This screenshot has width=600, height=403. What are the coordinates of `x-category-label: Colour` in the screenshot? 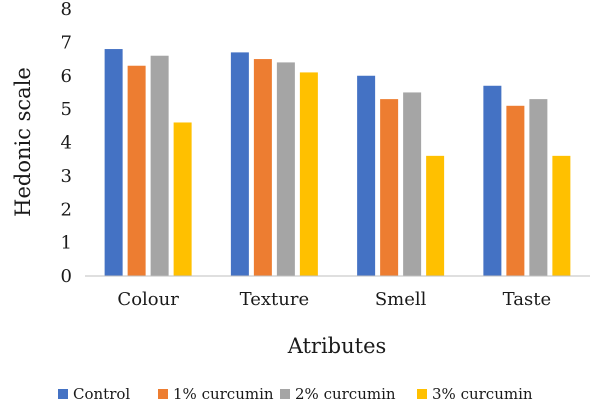 It's located at (148, 299).